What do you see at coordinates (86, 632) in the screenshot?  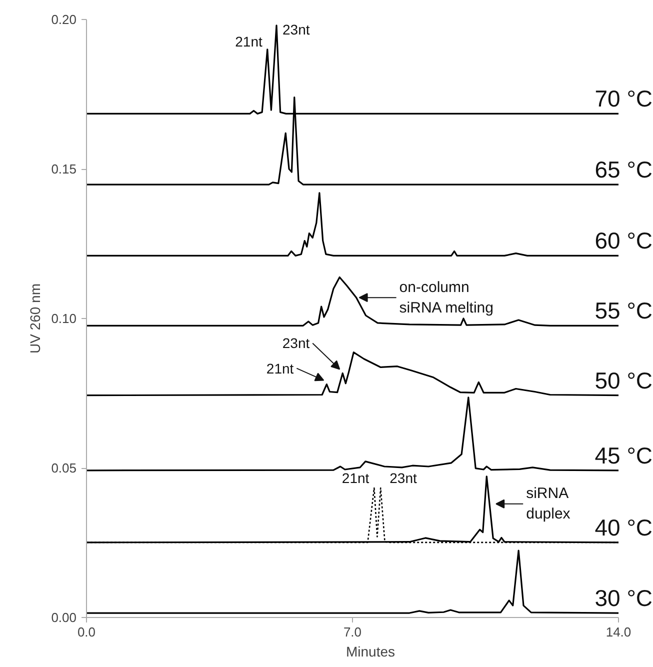 I see `x-tick-label: 0.0` at bounding box center [86, 632].